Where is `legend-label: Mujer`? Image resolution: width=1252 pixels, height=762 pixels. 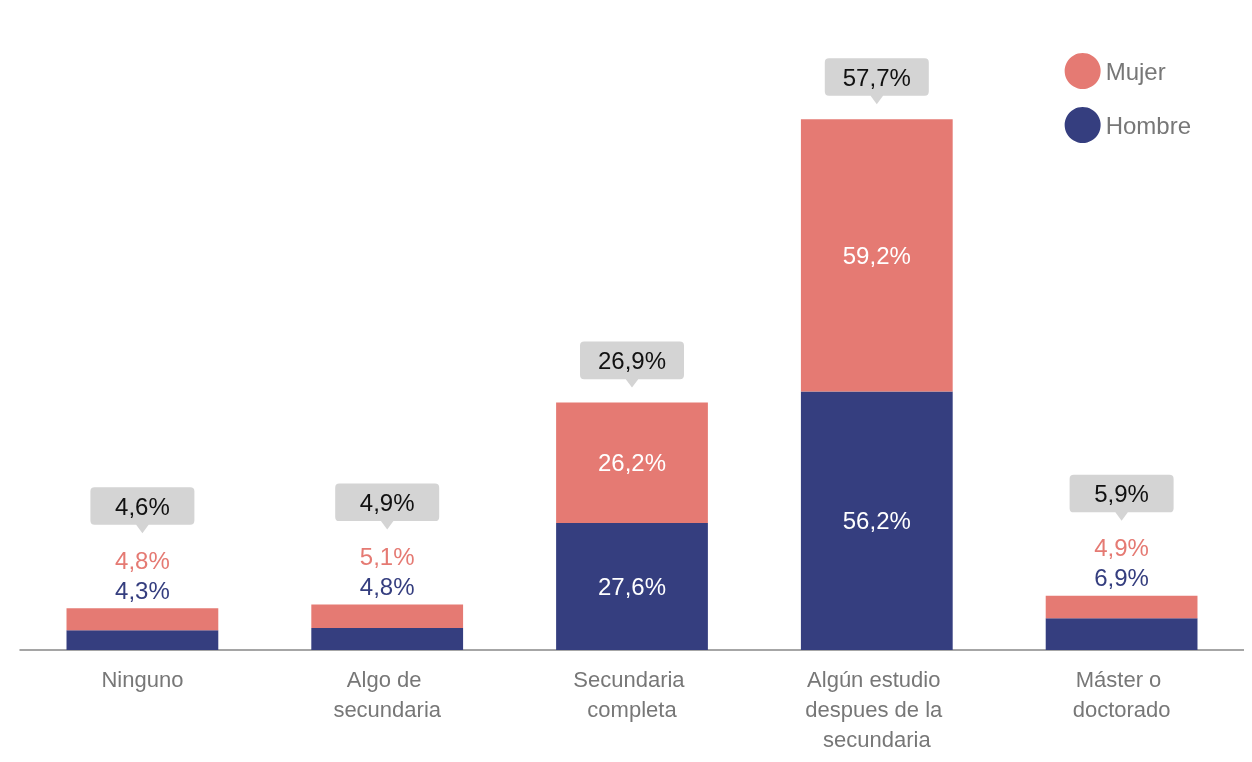 legend-label: Mujer is located at coordinates (1135, 71).